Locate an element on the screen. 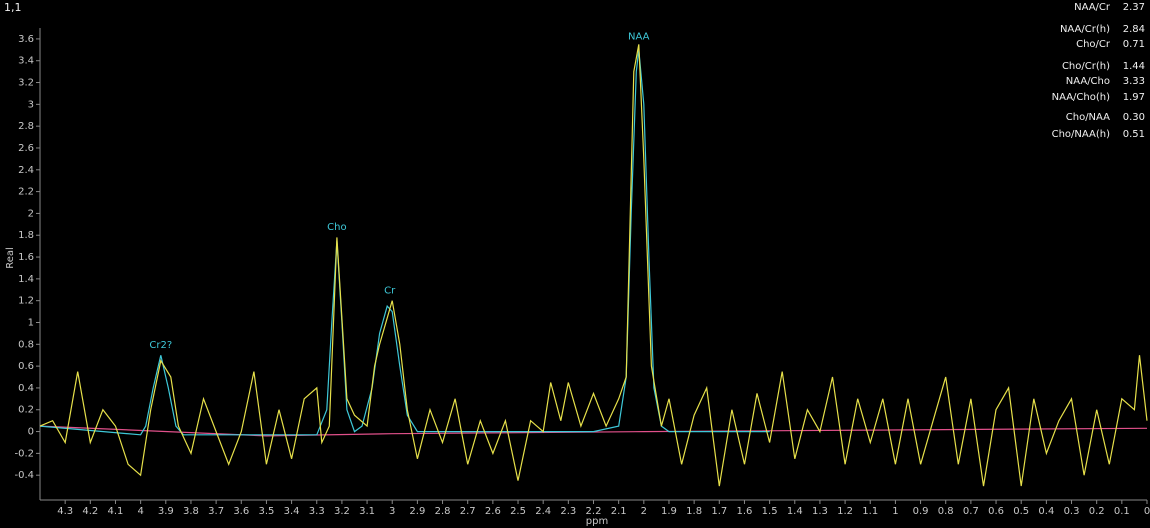 The width and height of the screenshot is (1150, 528). x-tick-label: 1.1 is located at coordinates (870, 511).